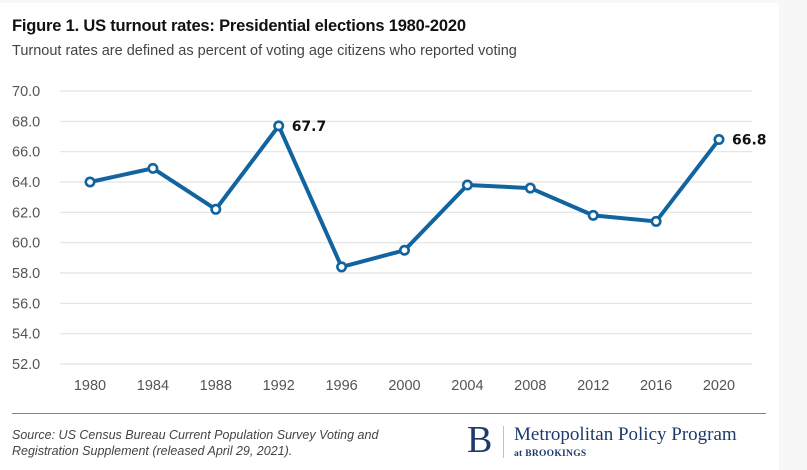 Image resolution: width=807 pixels, height=470 pixels. I want to click on data-point-2000, so click(404, 250).